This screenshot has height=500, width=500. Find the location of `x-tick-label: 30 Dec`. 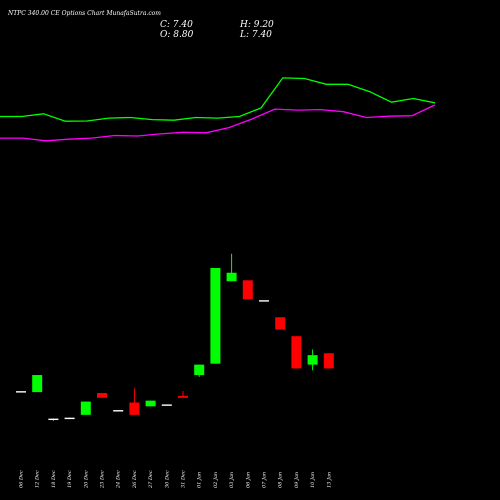

x-tick-label: 30 Dec is located at coordinates (167, 479).